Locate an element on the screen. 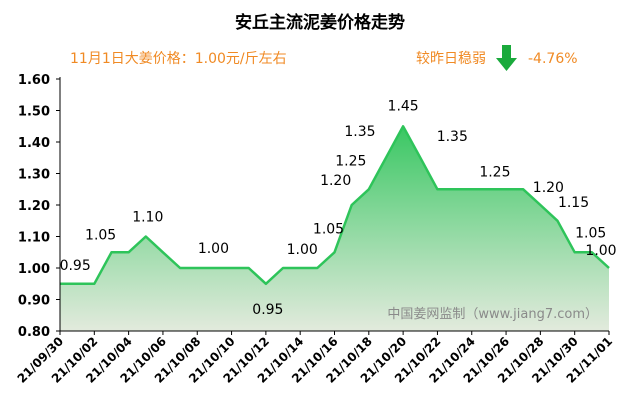  y-axis-ticks: 0.80 0.90 1.00 1.10 1.20 1.30 1.40 1.50 1.60 is located at coordinates (39, 206).